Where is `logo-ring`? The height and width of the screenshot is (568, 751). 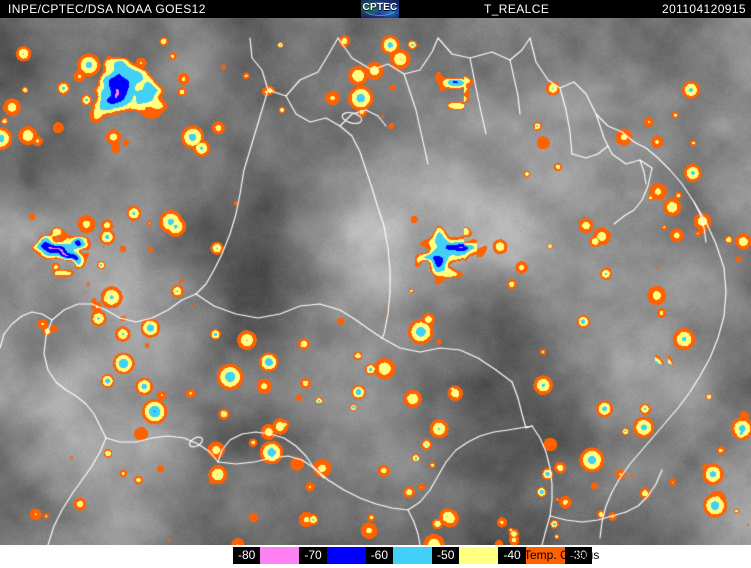 logo-ring is located at coordinates (380, 9).